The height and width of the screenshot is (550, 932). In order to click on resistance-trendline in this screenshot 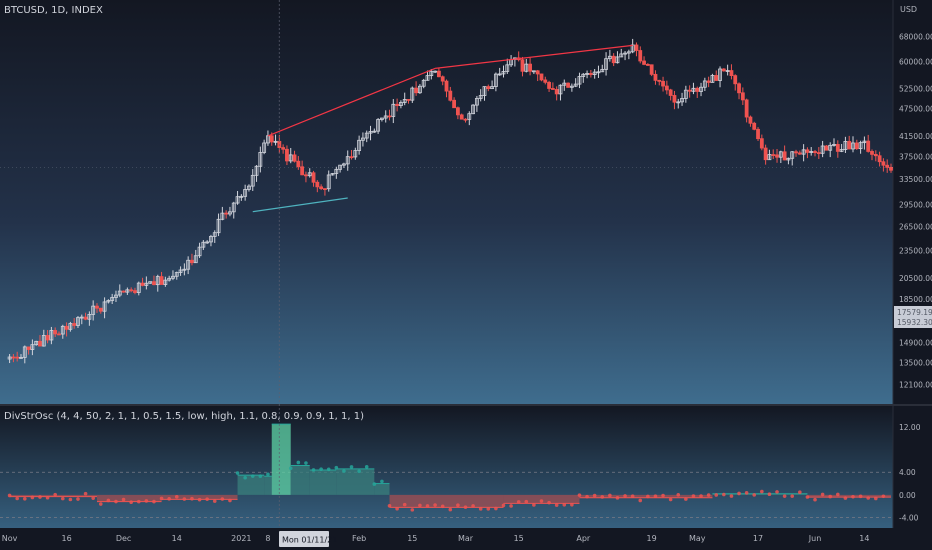, I will do `click(534, 56)`.